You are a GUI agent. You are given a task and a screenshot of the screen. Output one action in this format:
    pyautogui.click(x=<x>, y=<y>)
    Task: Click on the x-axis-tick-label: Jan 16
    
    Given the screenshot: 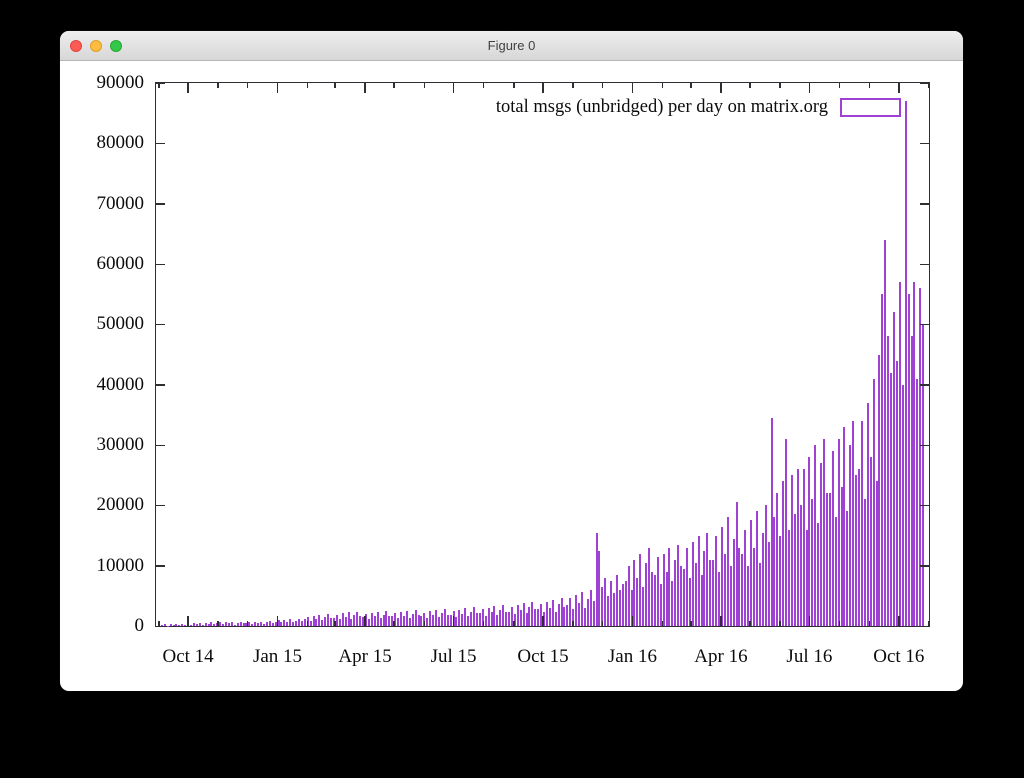 What is the action you would take?
    pyautogui.click(x=632, y=656)
    